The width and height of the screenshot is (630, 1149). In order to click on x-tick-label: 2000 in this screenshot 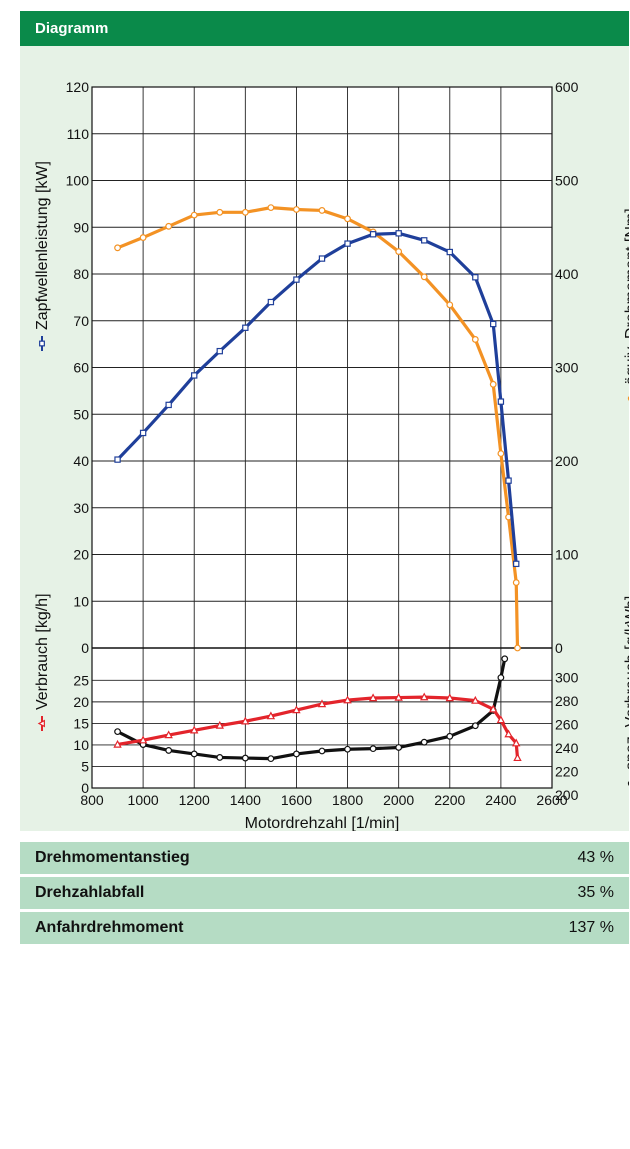, I will do `click(398, 800)`.